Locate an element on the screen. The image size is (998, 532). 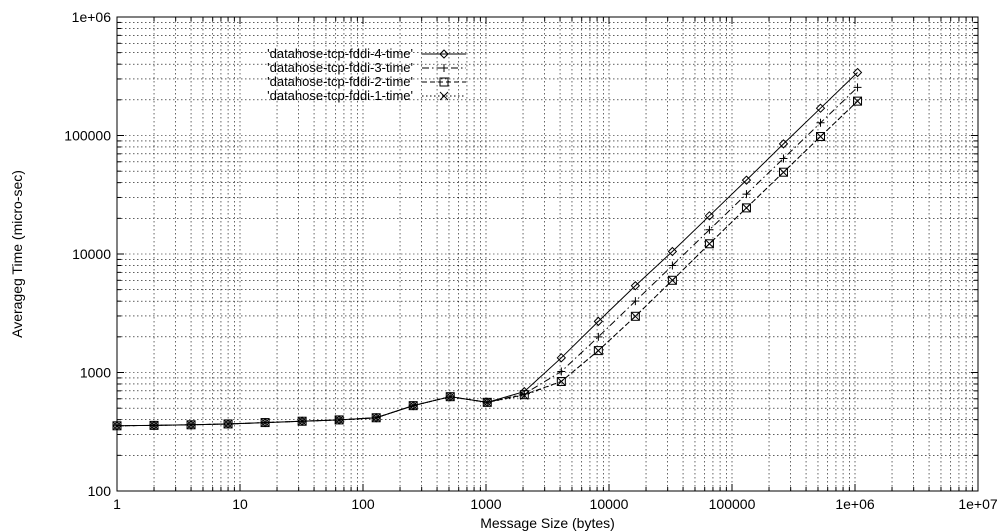
x-tick-label: 1e+06 is located at coordinates (855, 504).